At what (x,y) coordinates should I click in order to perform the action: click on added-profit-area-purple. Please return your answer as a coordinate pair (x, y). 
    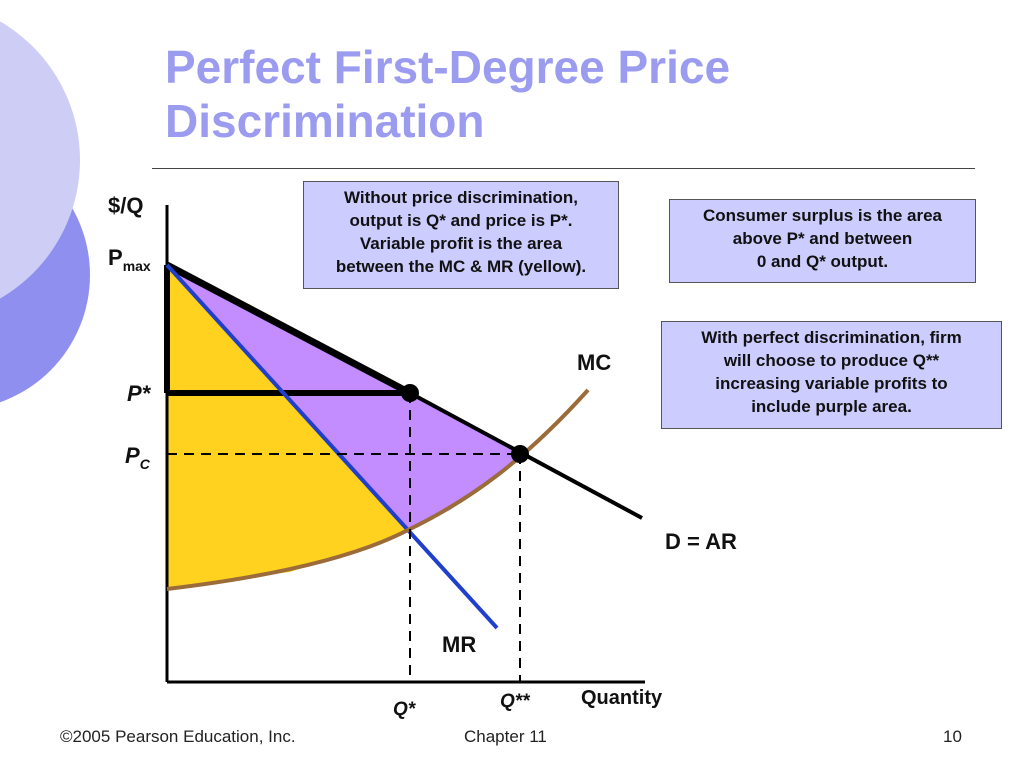
    Looking at the image, I should click on (343, 397).